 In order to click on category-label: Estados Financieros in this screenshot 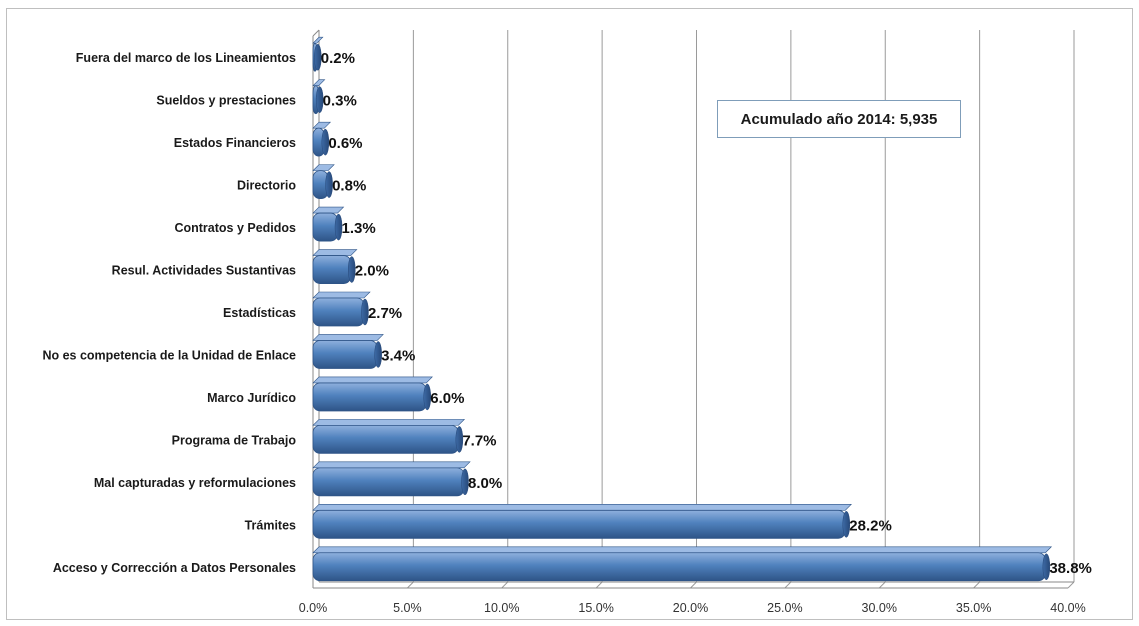, I will do `click(235, 143)`.